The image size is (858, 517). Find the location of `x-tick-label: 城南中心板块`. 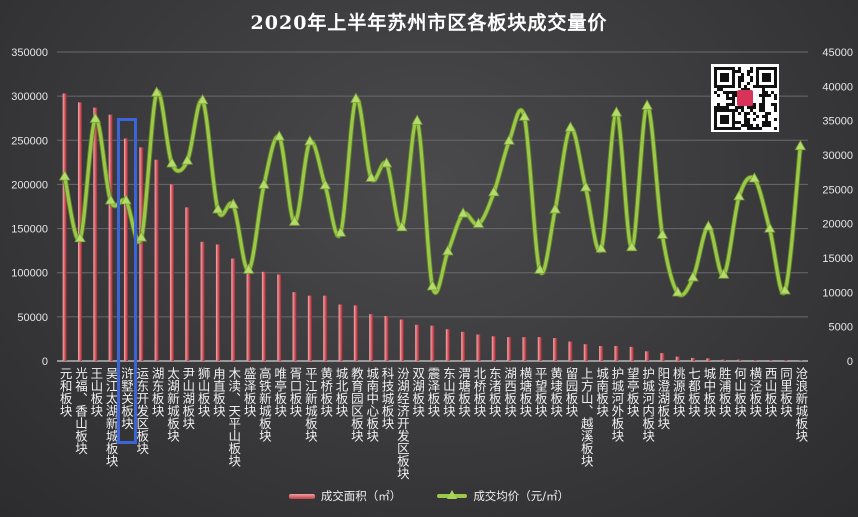

x-tick-label: 城南中心板块 is located at coordinates (372, 404).